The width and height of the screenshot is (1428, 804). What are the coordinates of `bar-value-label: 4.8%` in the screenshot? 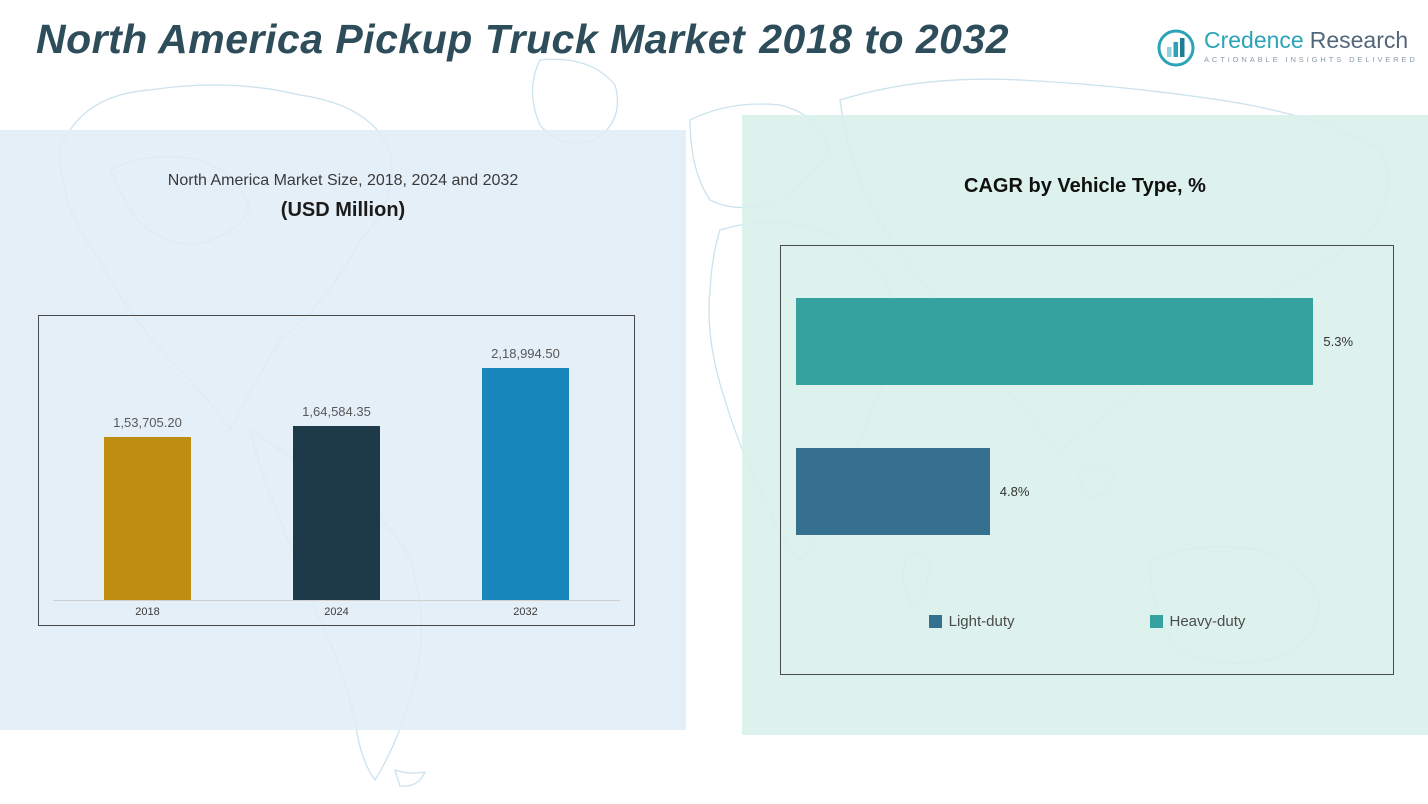 It's located at (1014, 491).